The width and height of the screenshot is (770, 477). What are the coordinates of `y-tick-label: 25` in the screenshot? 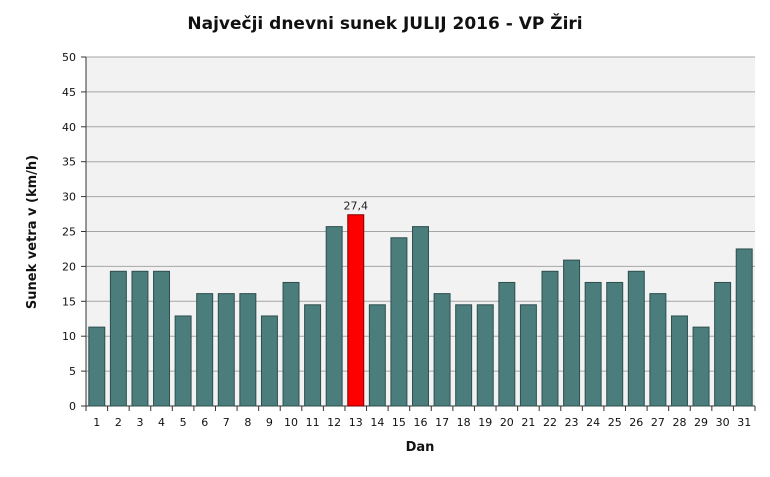 It's located at (69, 232).